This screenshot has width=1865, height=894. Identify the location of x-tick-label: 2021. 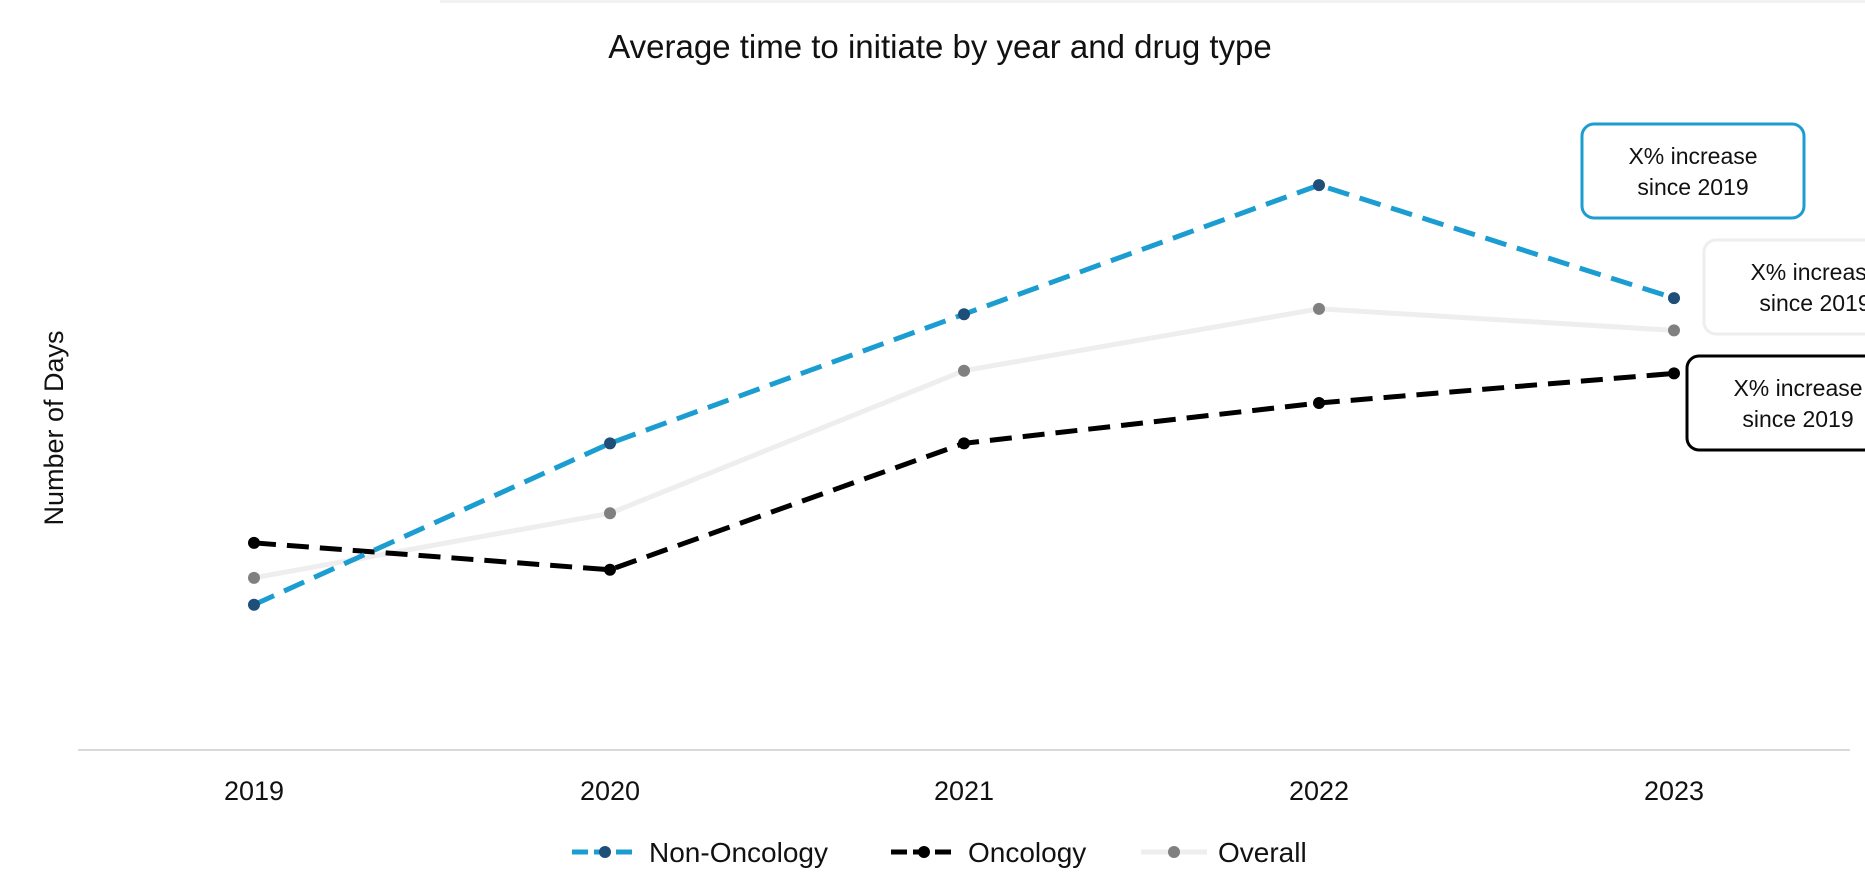
(964, 791).